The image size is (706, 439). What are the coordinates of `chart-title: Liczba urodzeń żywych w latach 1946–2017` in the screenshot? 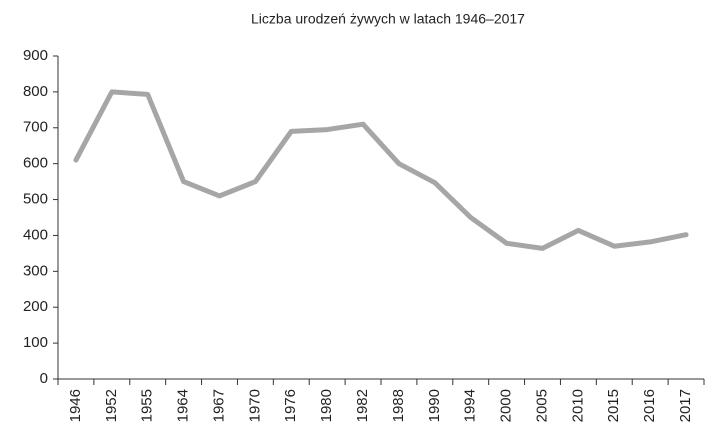 It's located at (388, 19).